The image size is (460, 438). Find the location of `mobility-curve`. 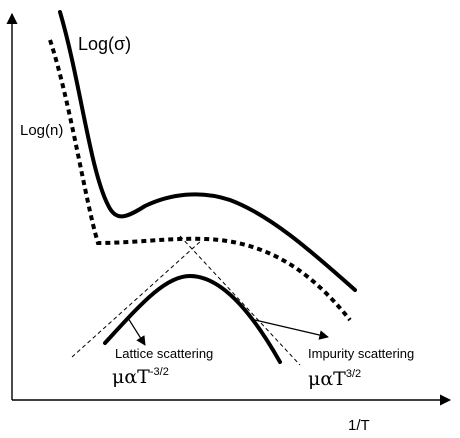

mobility-curve is located at coordinates (192, 318).